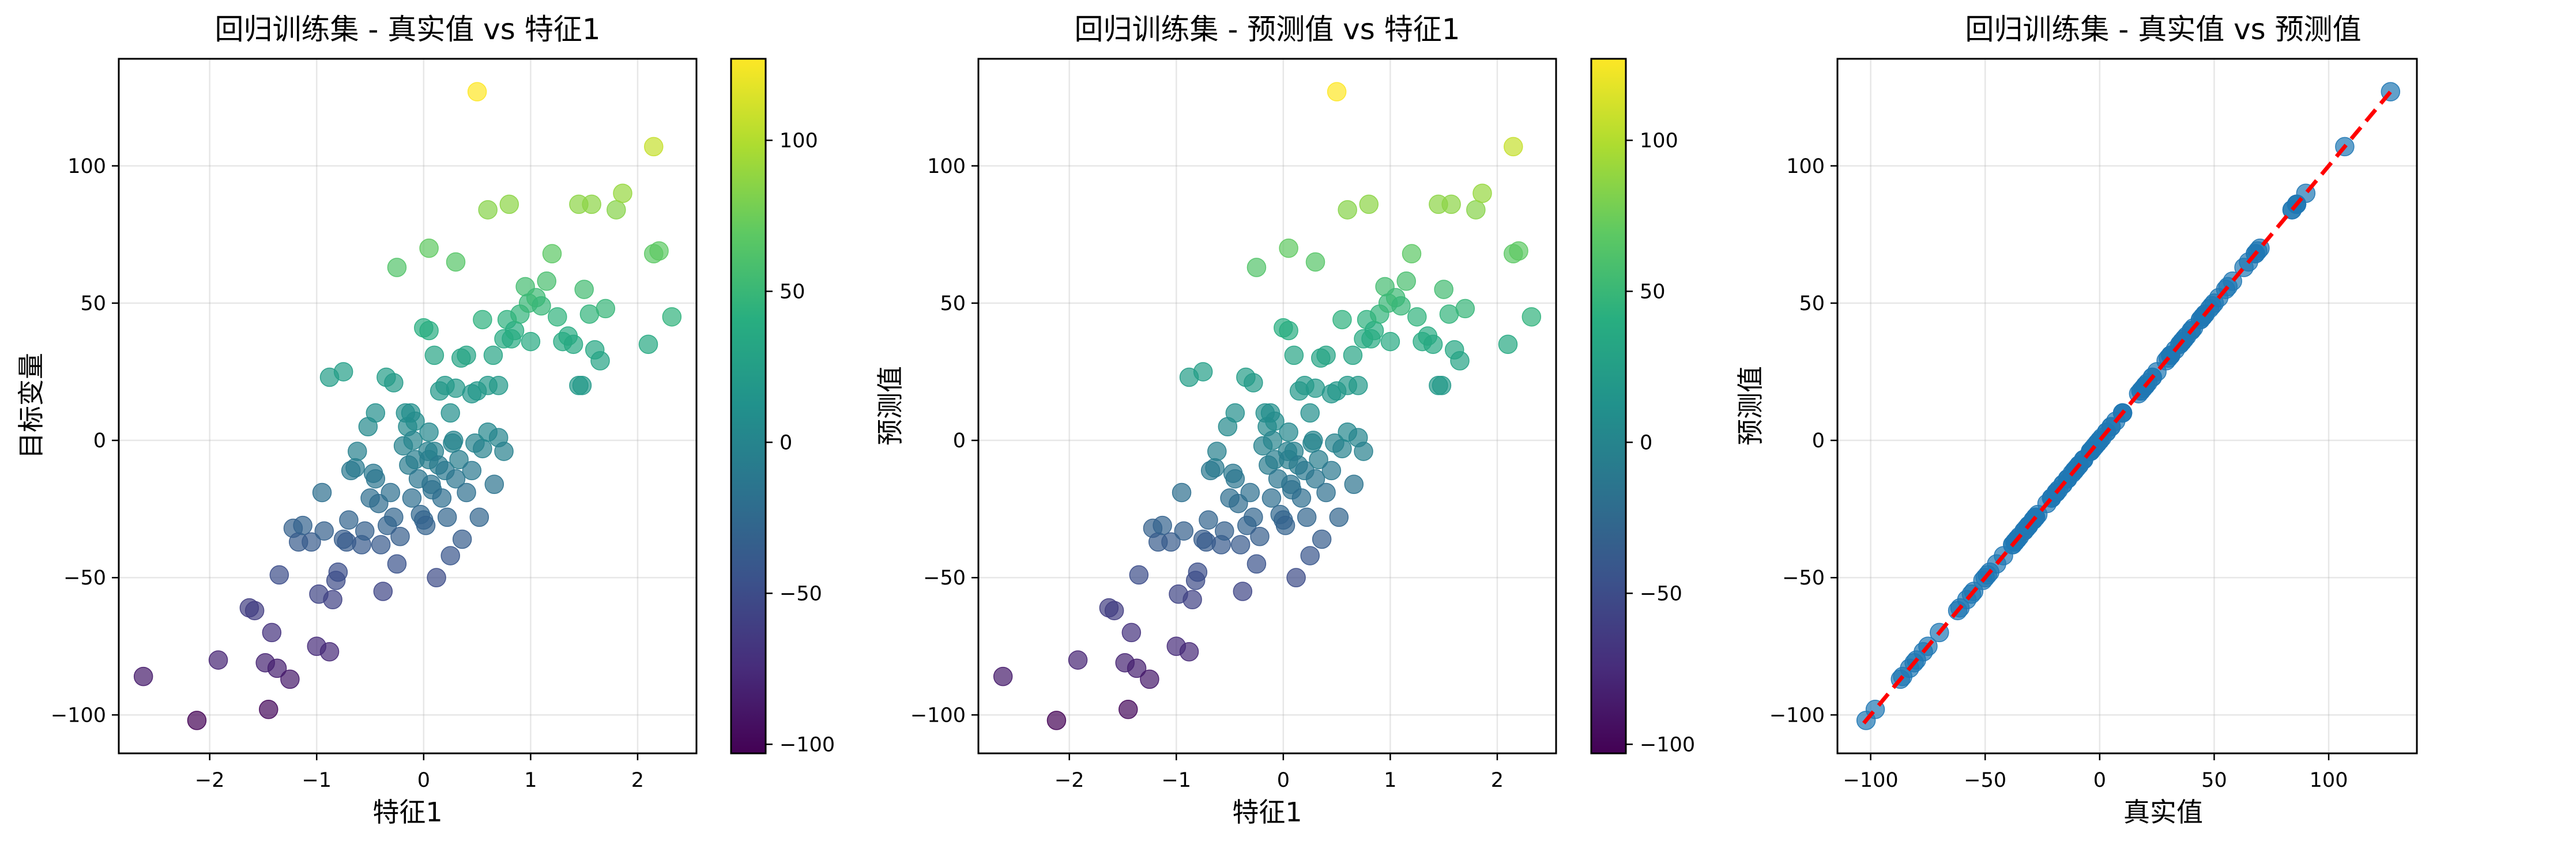 The width and height of the screenshot is (2576, 845). What do you see at coordinates (407, 29) in the screenshot?
I see `panel-1-title: 回归训练集 - 真实值 vs 特征1` at bounding box center [407, 29].